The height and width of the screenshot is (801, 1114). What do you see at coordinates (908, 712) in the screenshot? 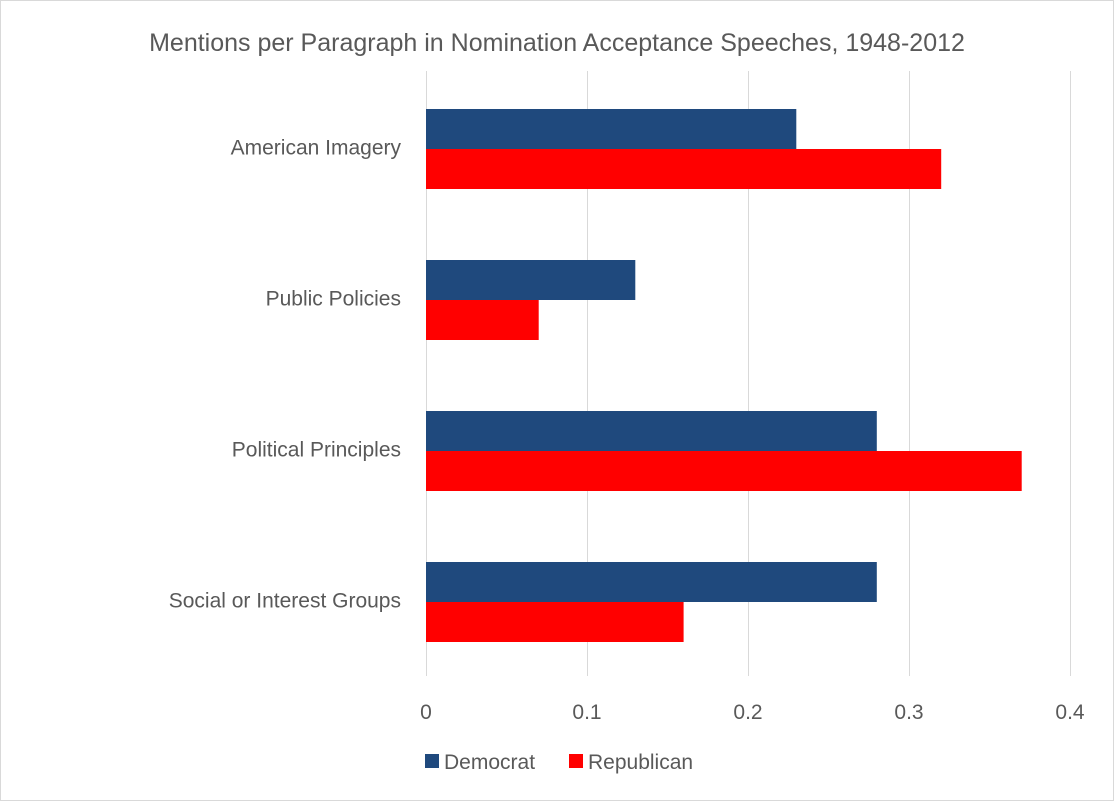
I see `x-tick-label-0-3: 0.3` at bounding box center [908, 712].